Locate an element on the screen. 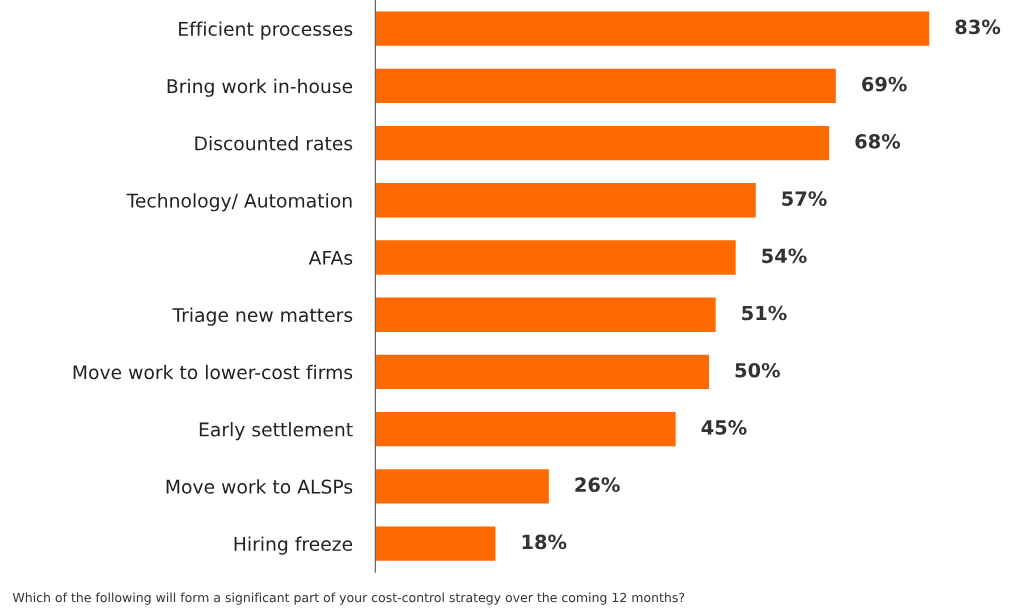  y-tick-label: Bring work in-house is located at coordinates (260, 87).